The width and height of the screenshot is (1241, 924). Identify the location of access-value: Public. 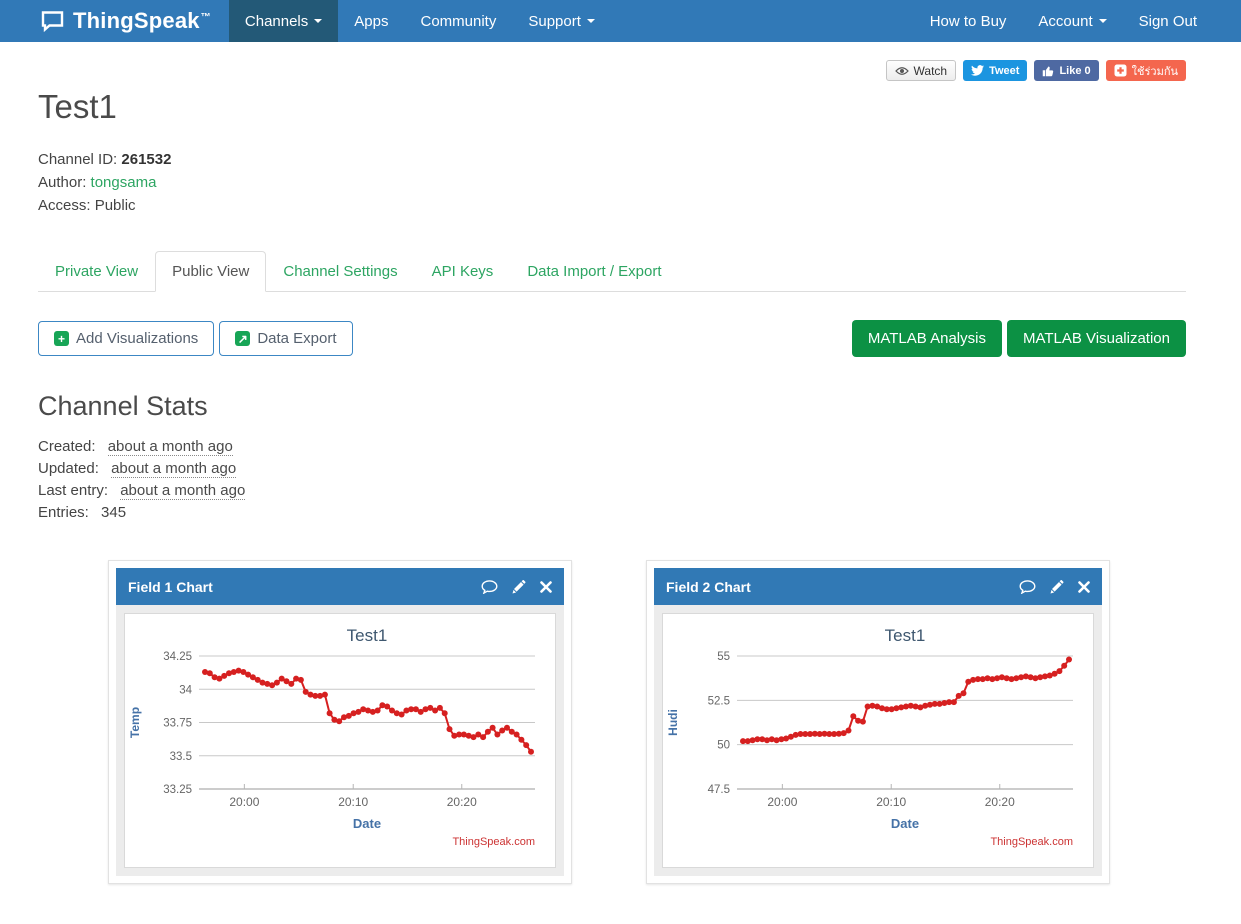
(115, 205).